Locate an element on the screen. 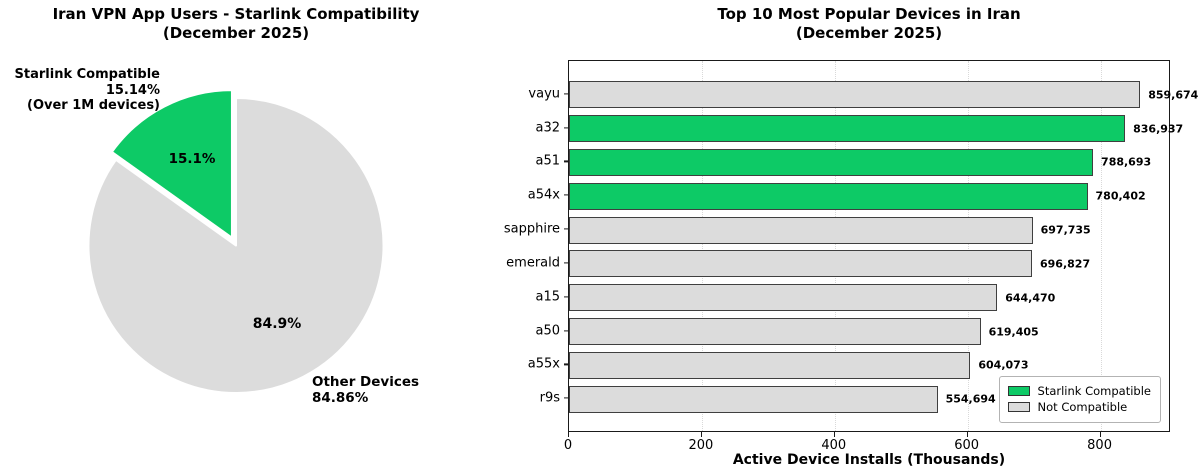 This screenshot has width=1200, height=474. ytick-mark-a15 is located at coordinates (565, 297).